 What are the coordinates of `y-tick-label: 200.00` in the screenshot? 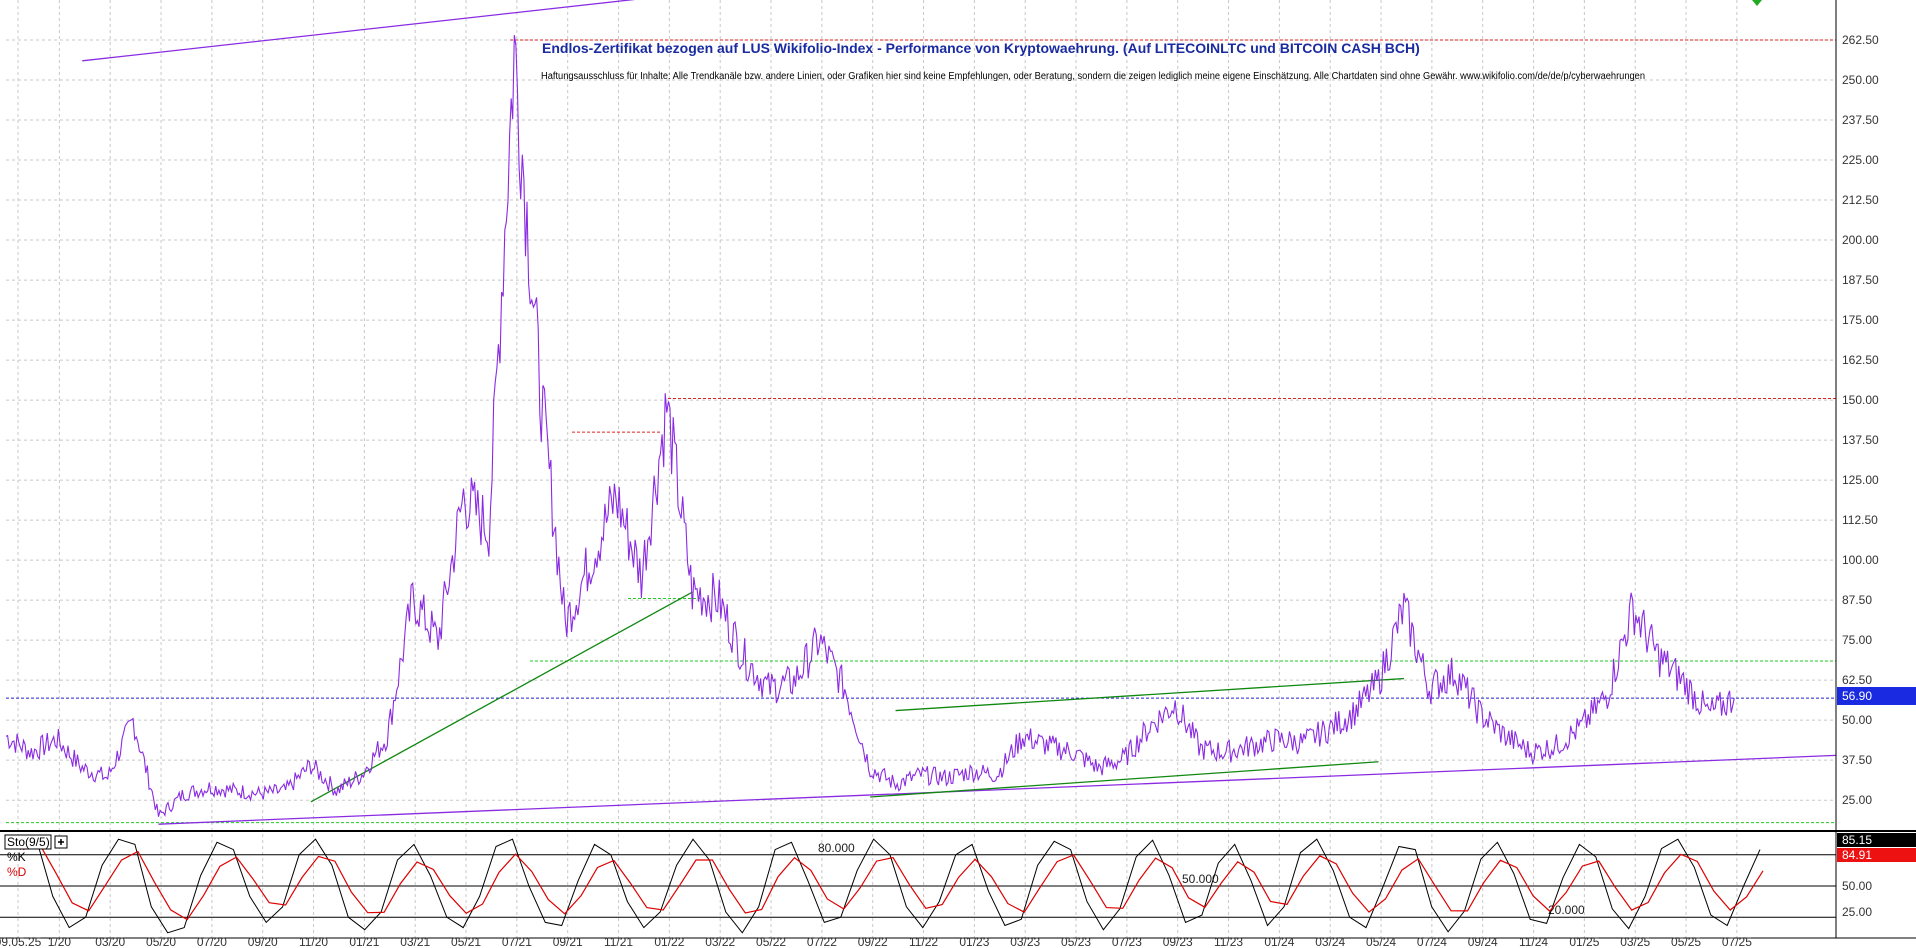 It's located at (1860, 240).